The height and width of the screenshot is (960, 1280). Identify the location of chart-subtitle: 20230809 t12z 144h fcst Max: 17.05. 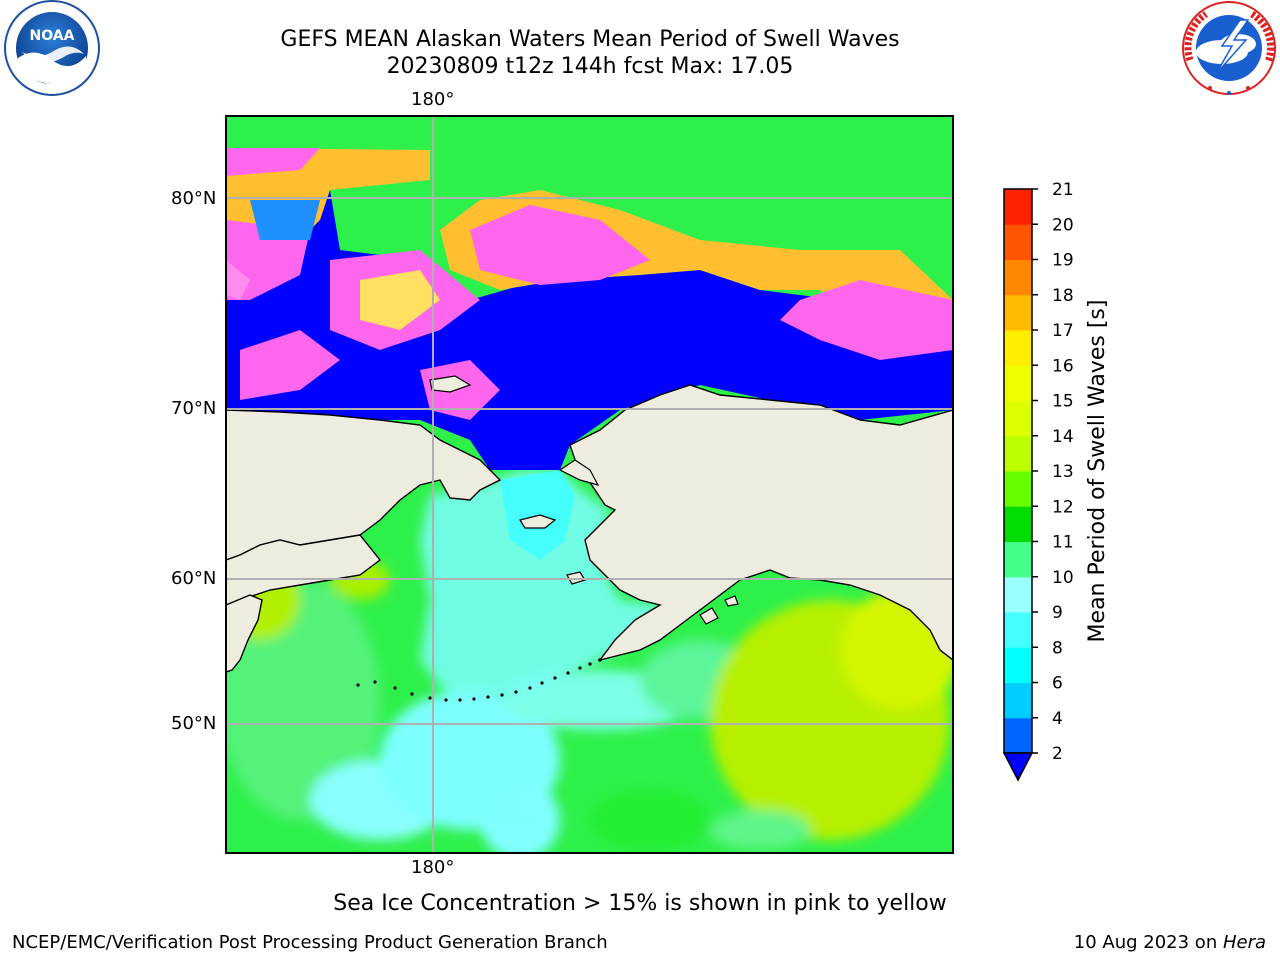
(590, 66).